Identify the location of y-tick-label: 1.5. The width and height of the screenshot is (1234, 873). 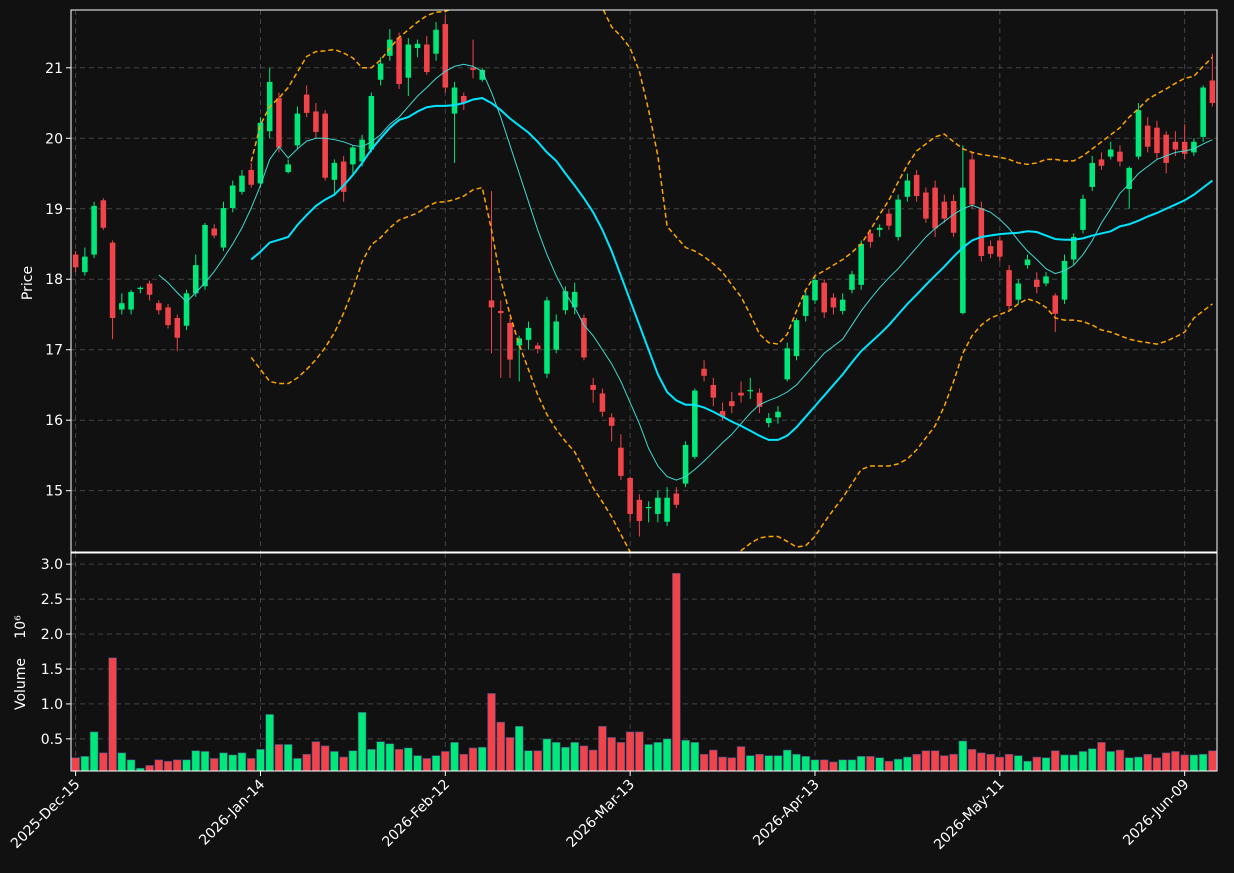
(52, 670).